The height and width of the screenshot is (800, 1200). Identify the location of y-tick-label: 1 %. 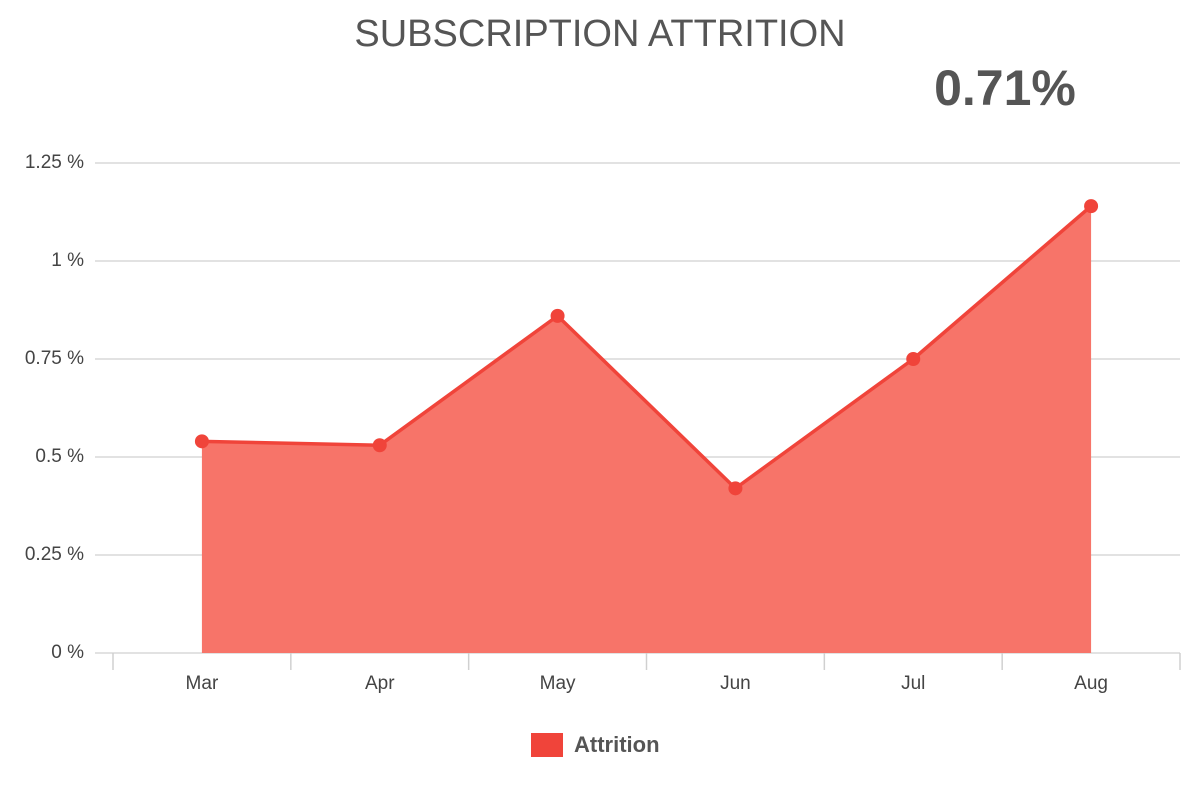
(67, 260).